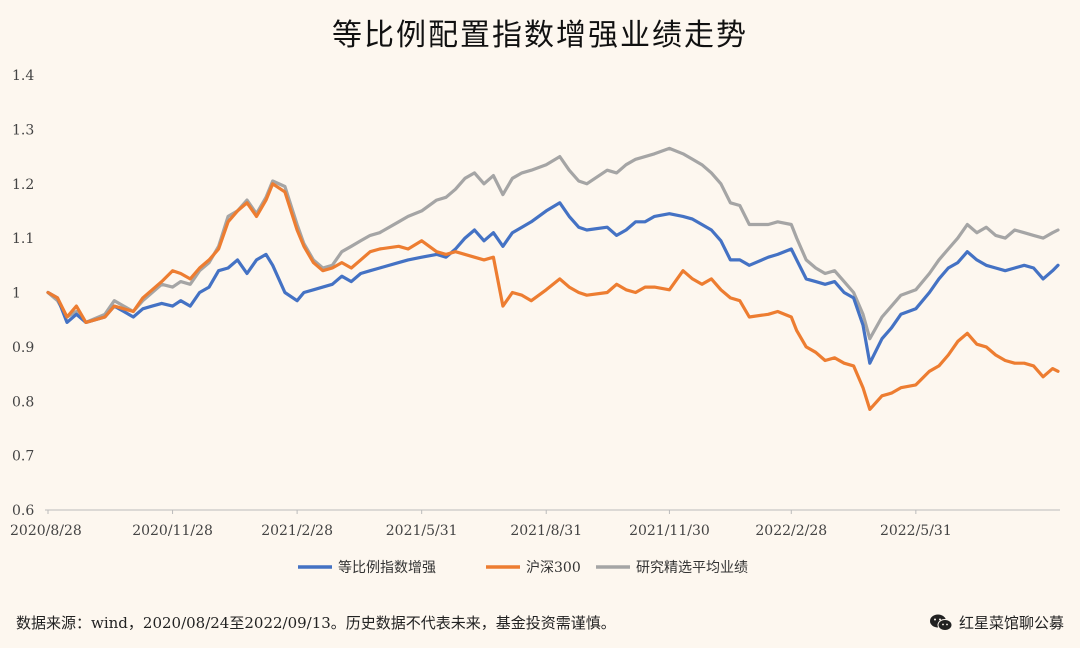 The width and height of the screenshot is (1080, 648). I want to click on y-tick-label: 1.3, so click(23, 130).